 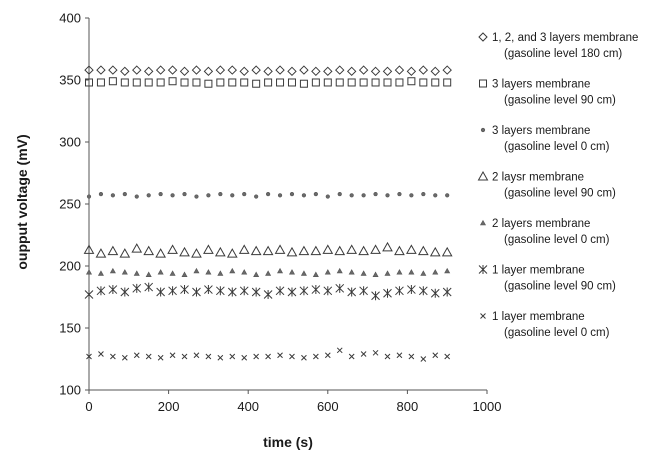 What do you see at coordinates (70, 80) in the screenshot?
I see `y-tick-label: 350` at bounding box center [70, 80].